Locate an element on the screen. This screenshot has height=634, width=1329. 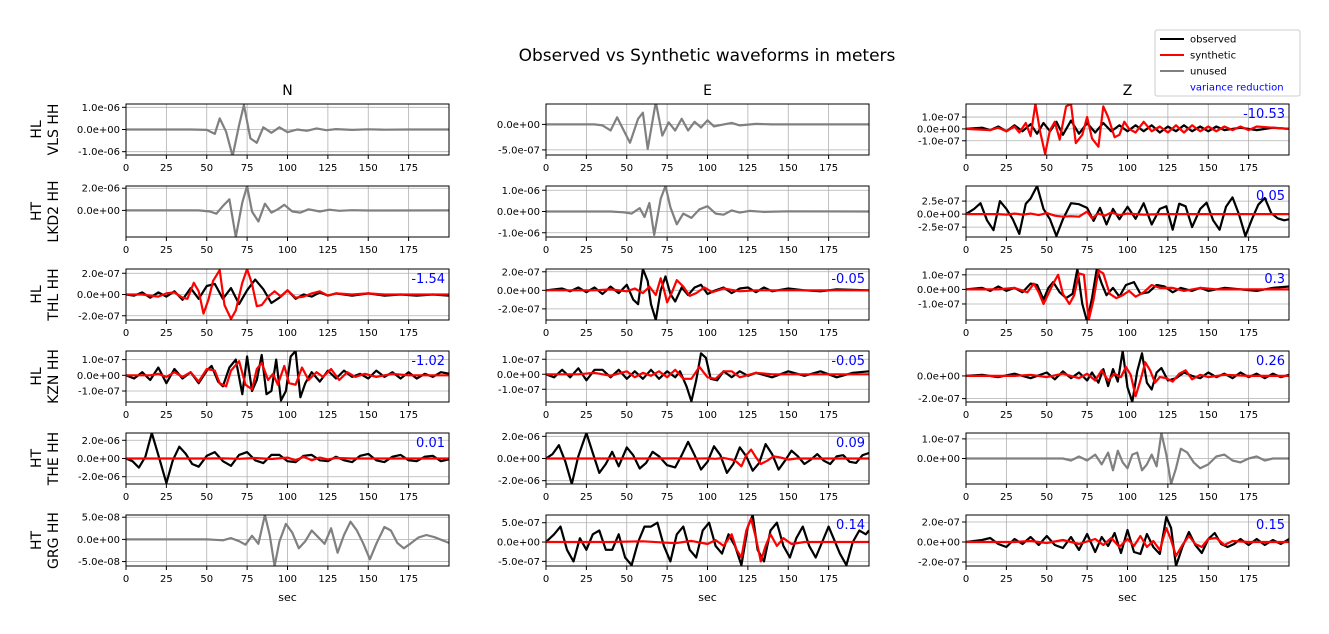
y-tick-label: 5.0e-08 is located at coordinates (101, 518).